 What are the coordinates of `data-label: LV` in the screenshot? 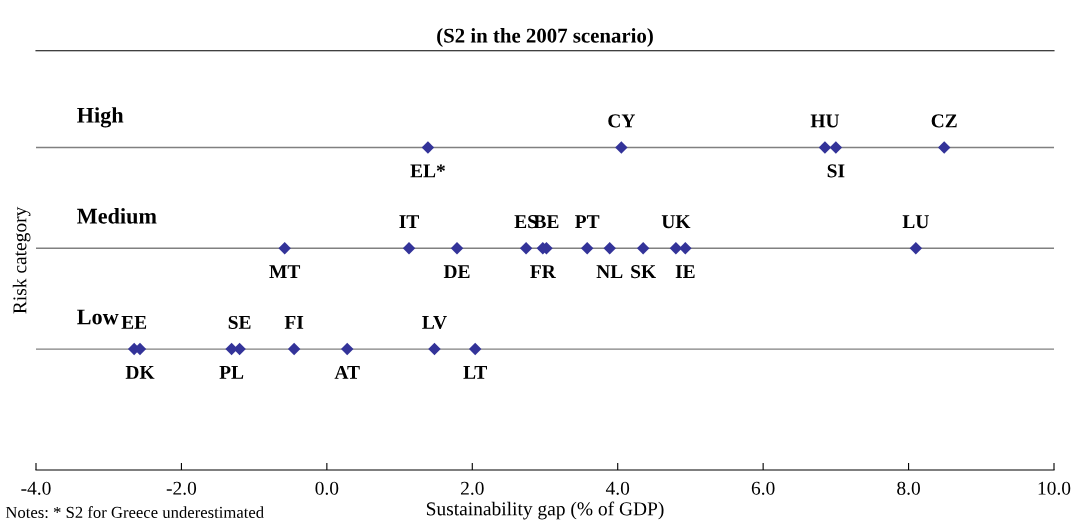 It's located at (434, 323).